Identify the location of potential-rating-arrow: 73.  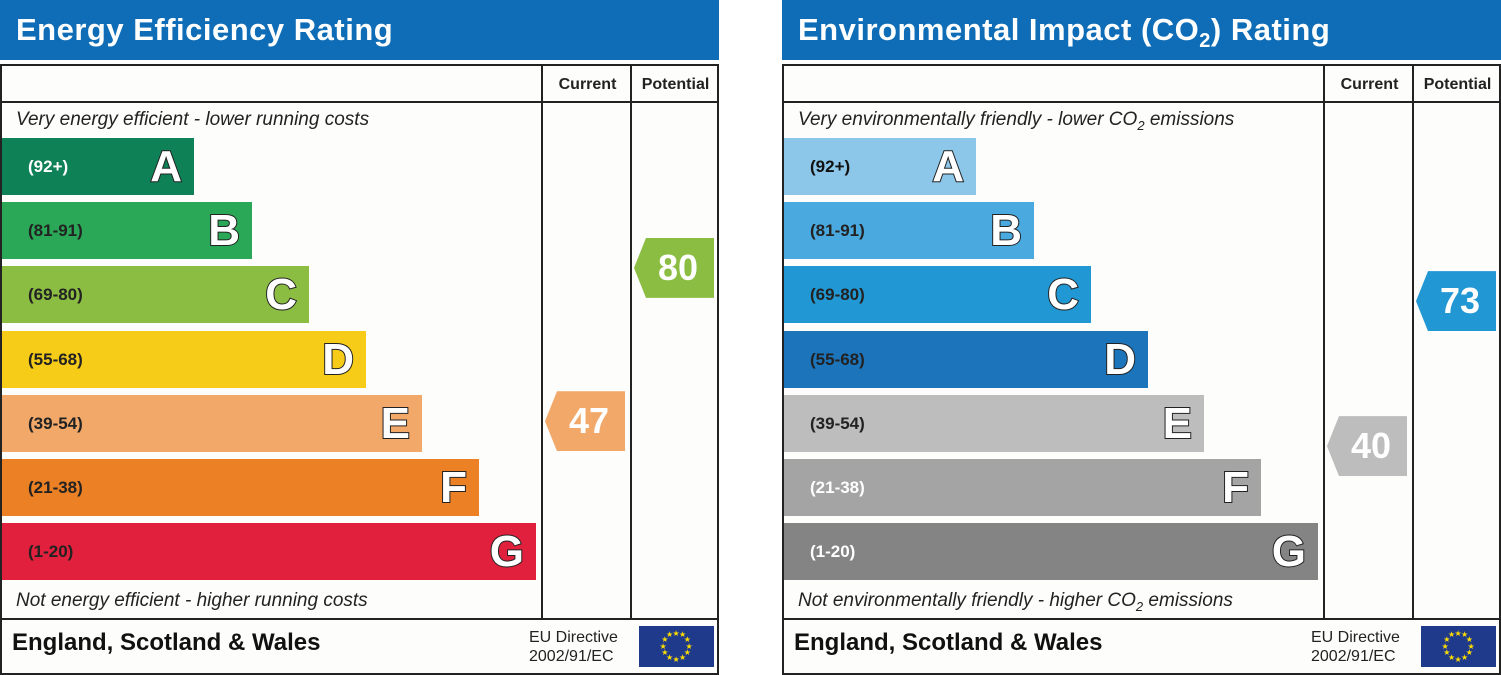
(1456, 301).